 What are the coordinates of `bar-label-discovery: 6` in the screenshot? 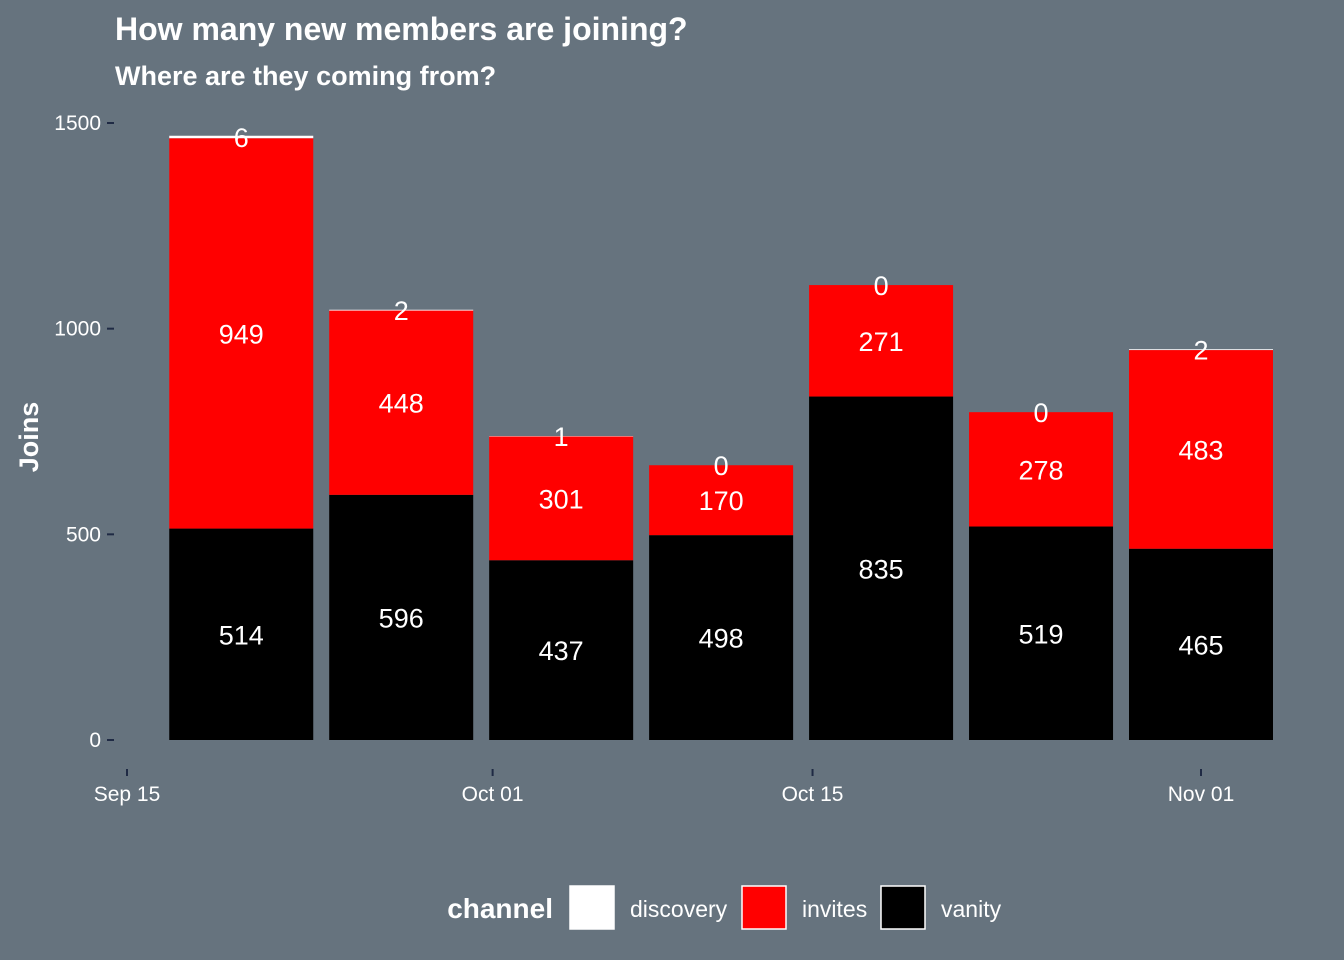 It's located at (241, 138).